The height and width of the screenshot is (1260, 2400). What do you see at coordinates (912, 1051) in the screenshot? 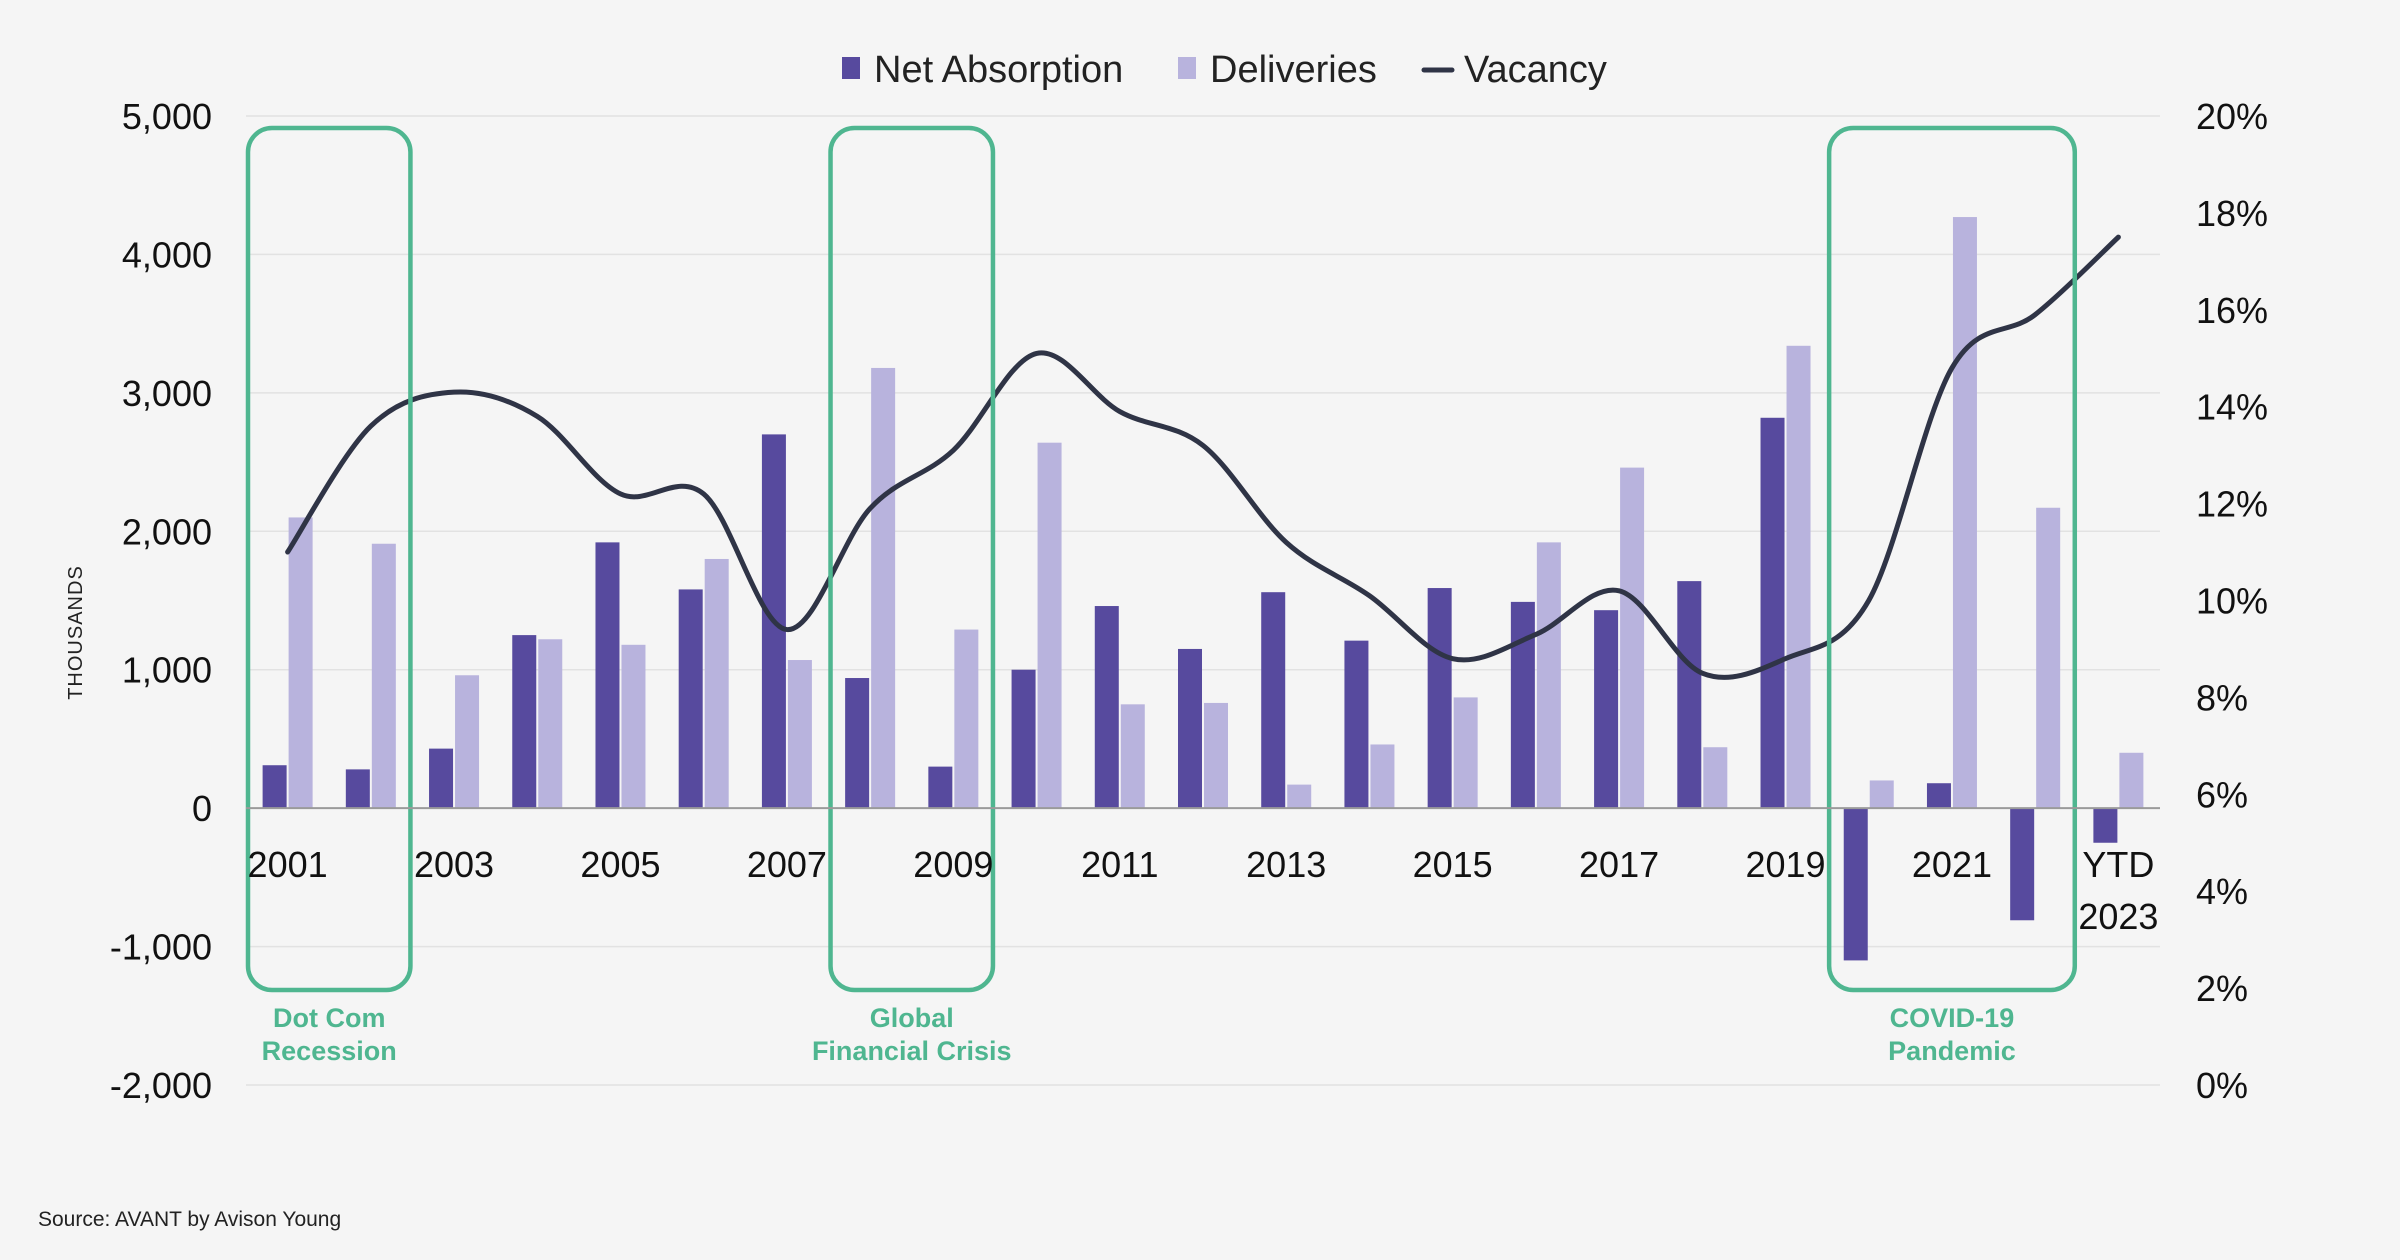
I see `annotation-label: Financial Crisis` at bounding box center [912, 1051].